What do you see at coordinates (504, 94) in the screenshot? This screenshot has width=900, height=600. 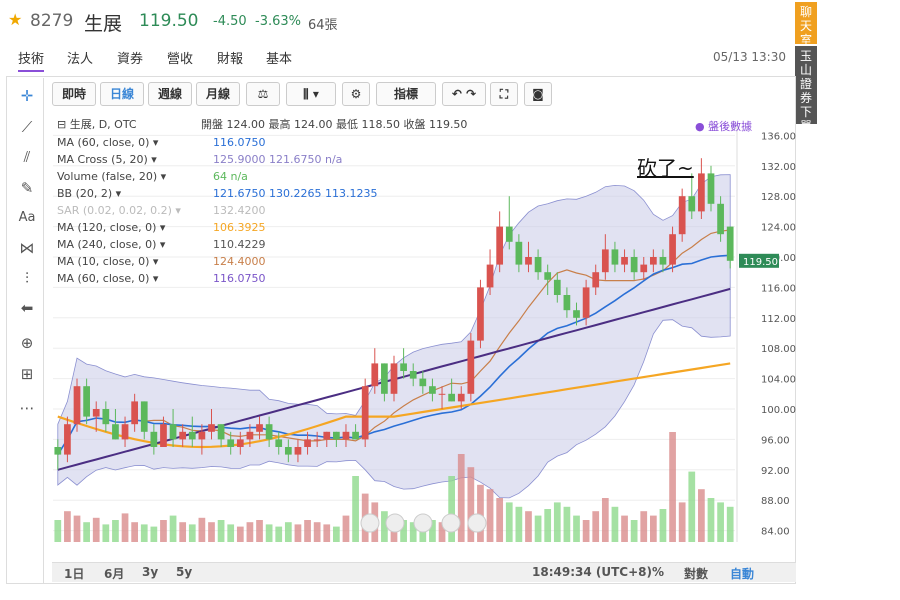 I see `fullscreen-icon: ⛶` at bounding box center [504, 94].